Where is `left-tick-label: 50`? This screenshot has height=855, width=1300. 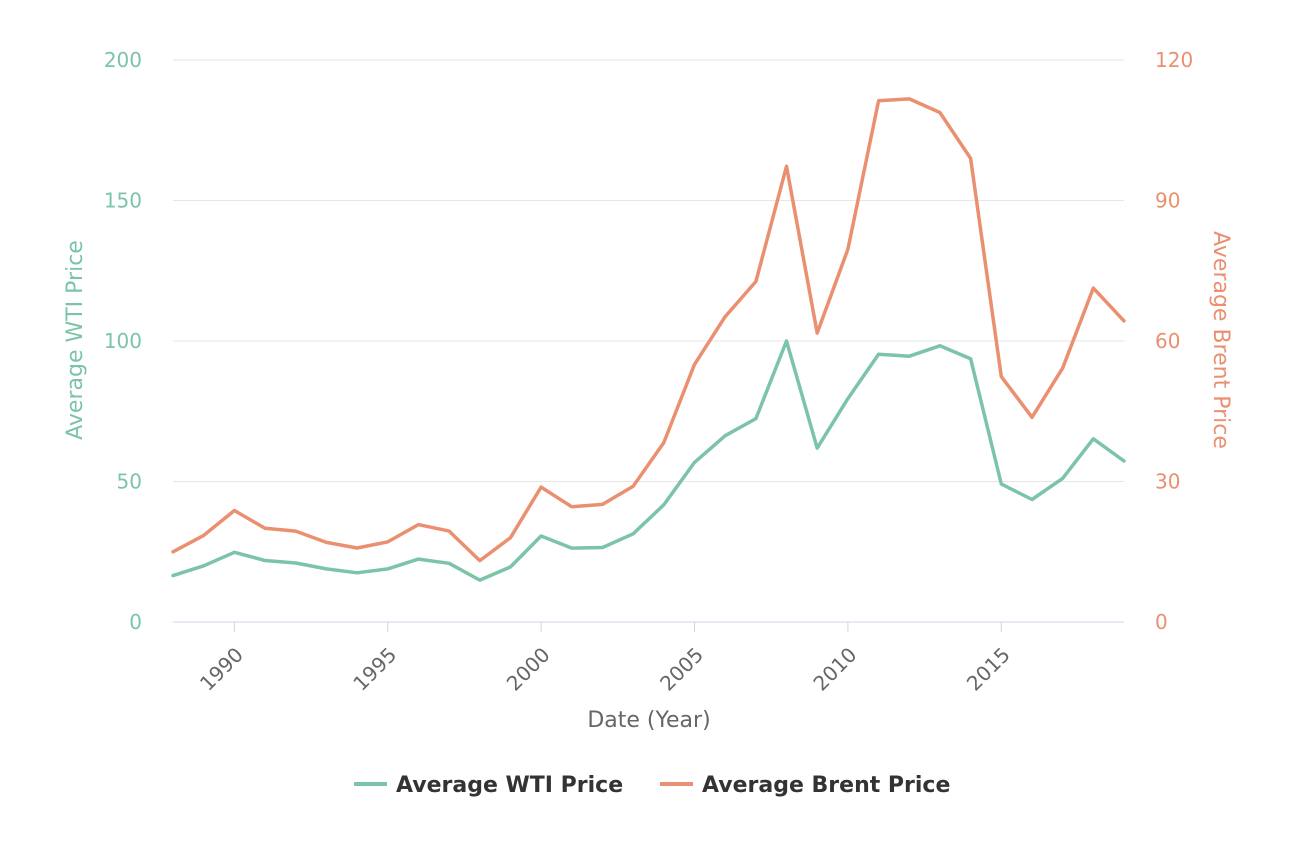
left-tick-label: 50 is located at coordinates (129, 482).